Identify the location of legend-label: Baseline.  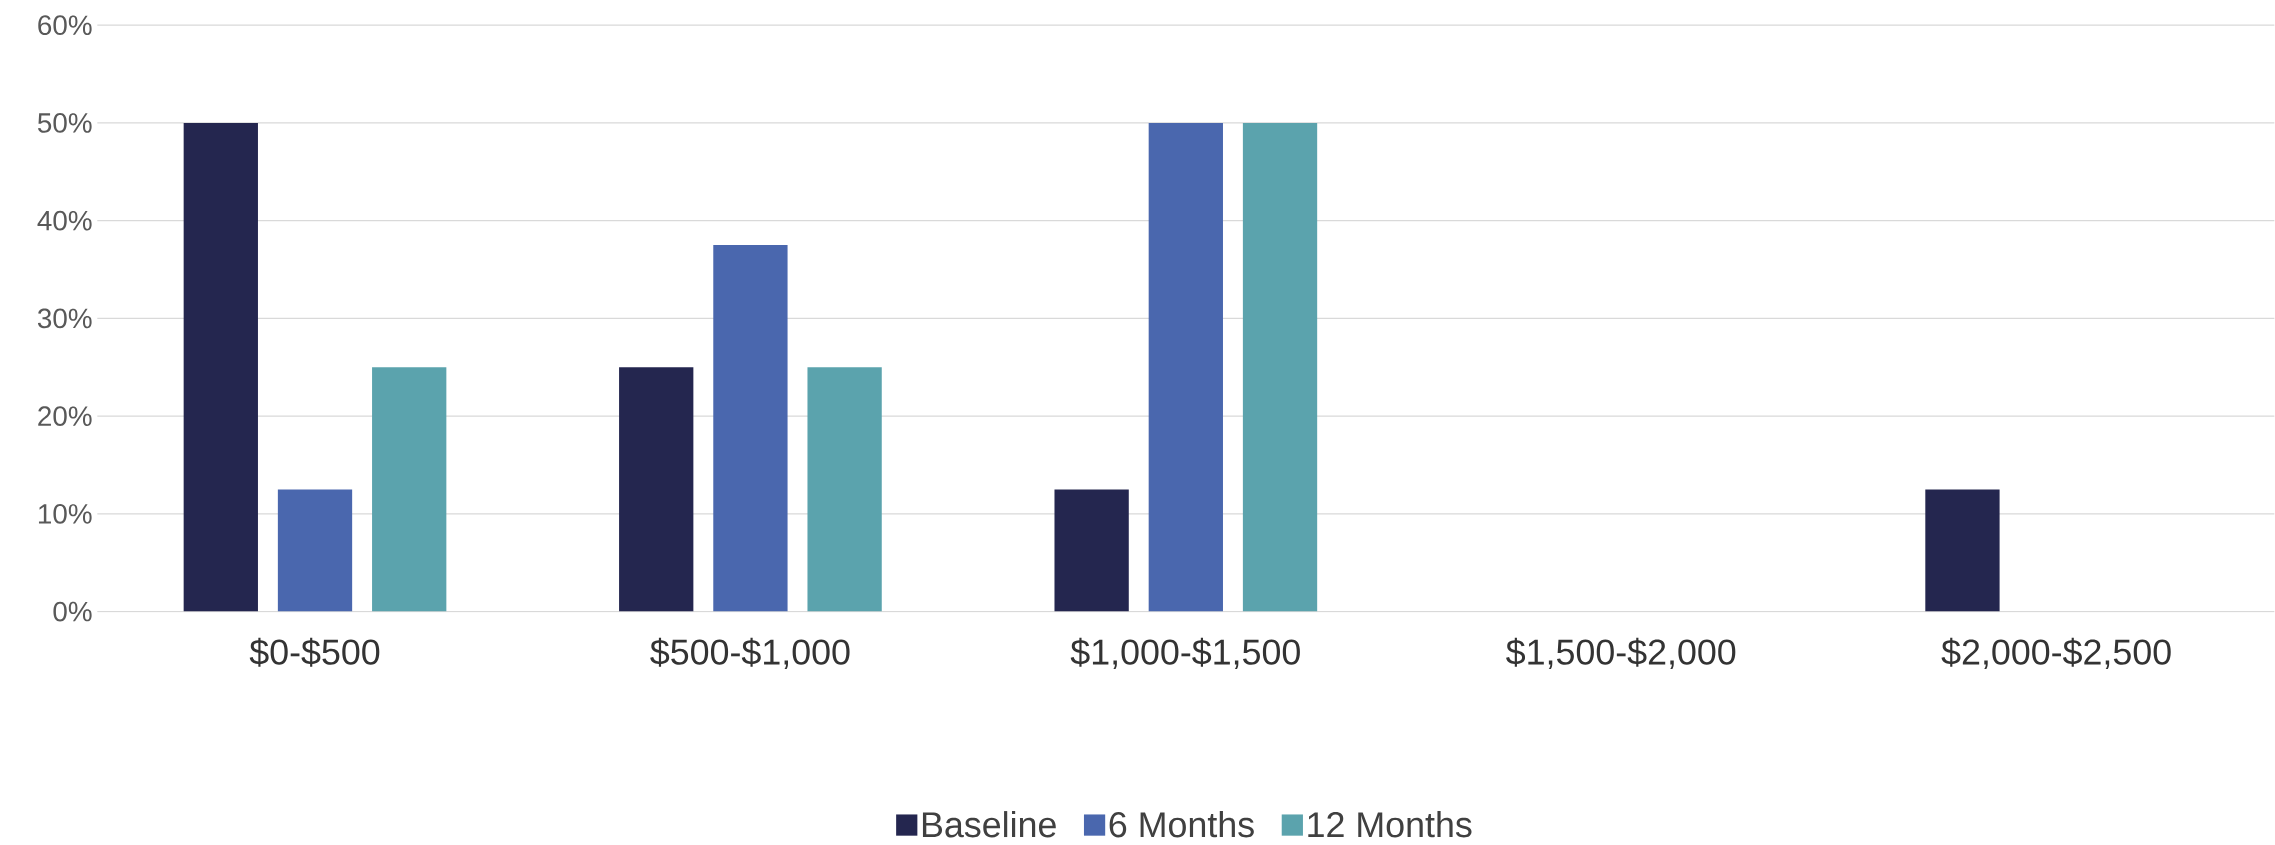
(989, 824).